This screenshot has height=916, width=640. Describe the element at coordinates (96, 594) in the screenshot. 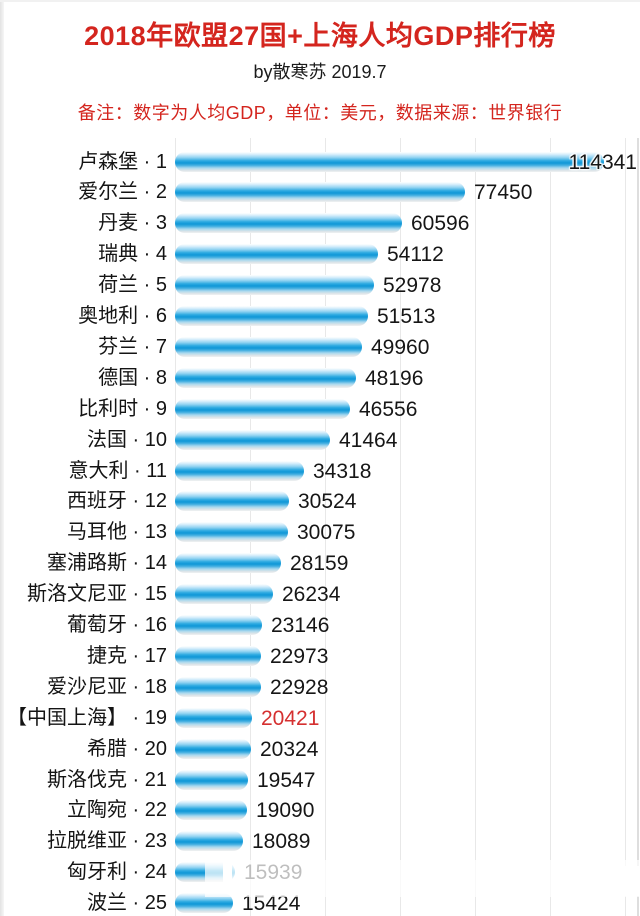

I see `category-label: 斯洛文尼亚 · 15` at that location.